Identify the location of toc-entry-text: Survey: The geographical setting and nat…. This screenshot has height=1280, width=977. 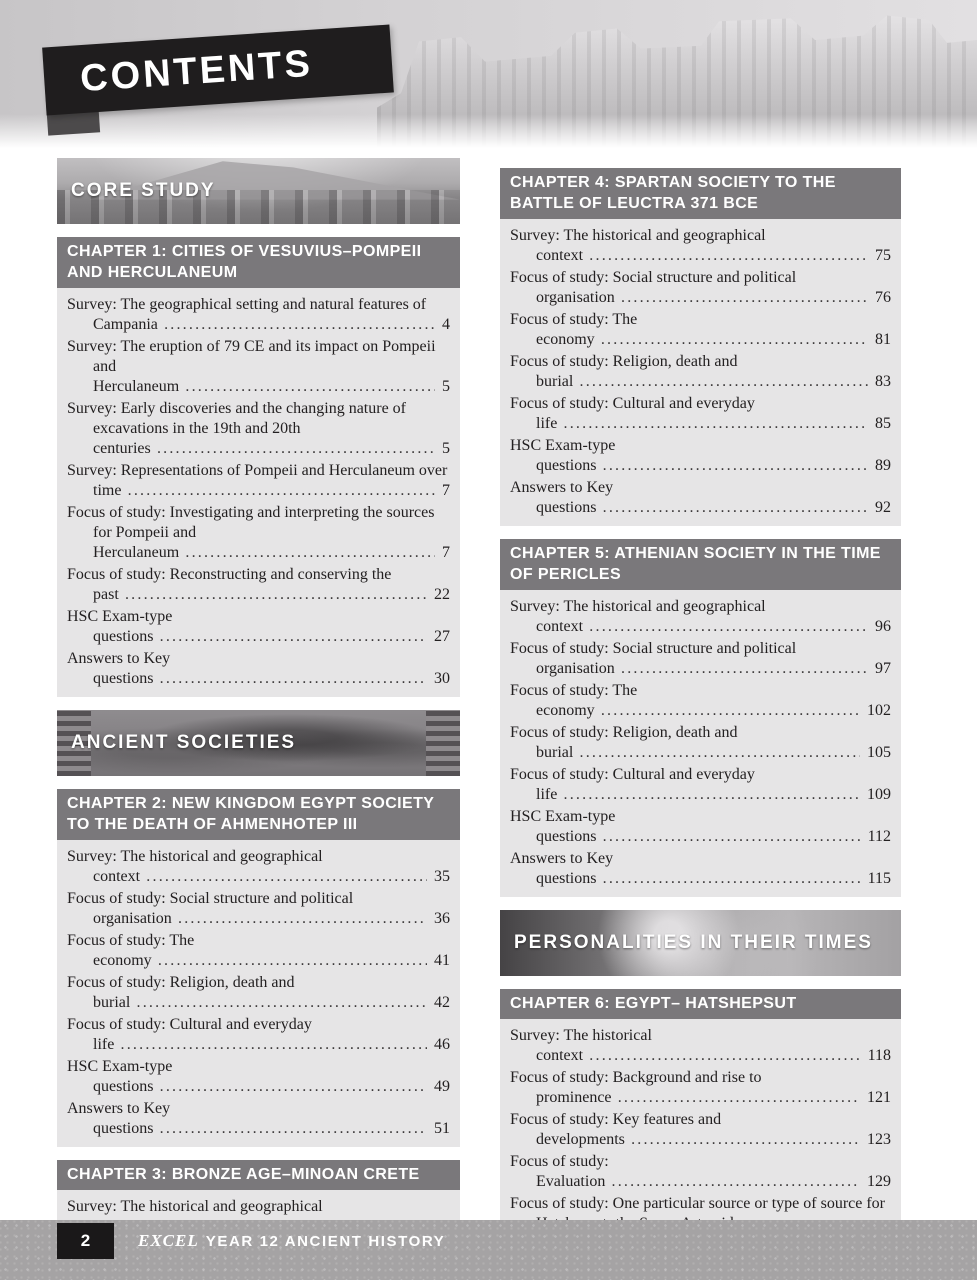
(258, 314).